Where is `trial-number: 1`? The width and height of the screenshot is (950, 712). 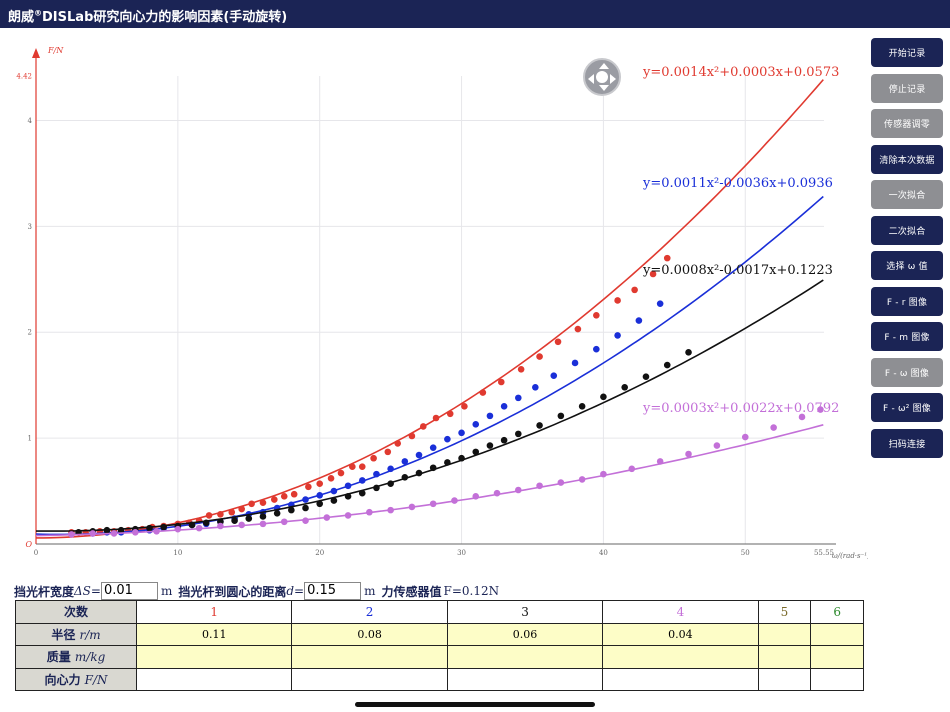
trial-number: 1 is located at coordinates (214, 612).